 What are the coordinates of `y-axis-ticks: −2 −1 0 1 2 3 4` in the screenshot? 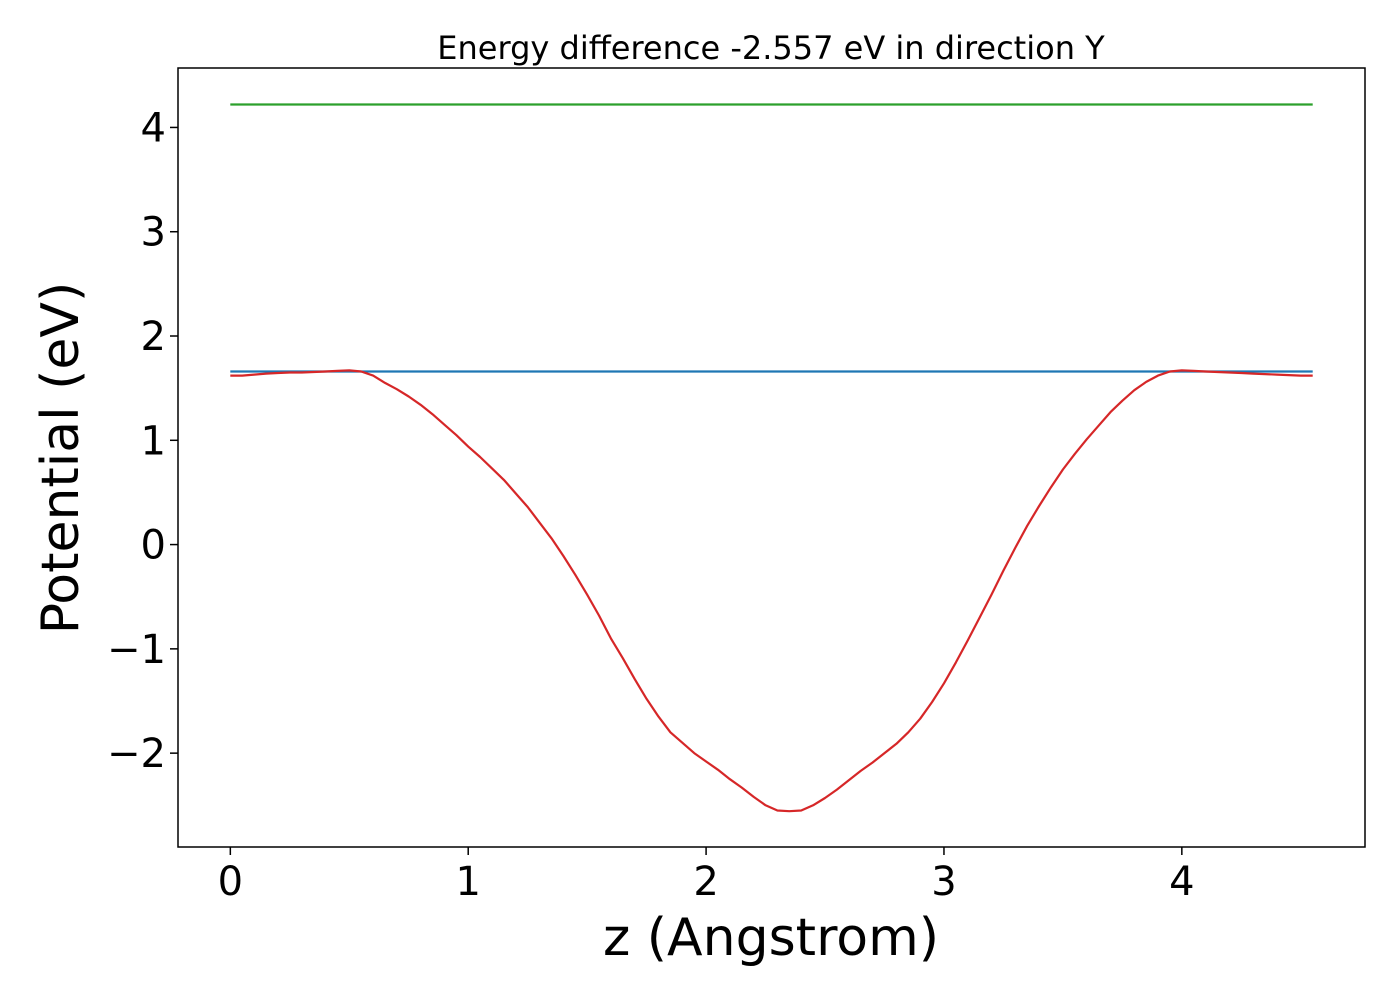 It's located at (142, 441).